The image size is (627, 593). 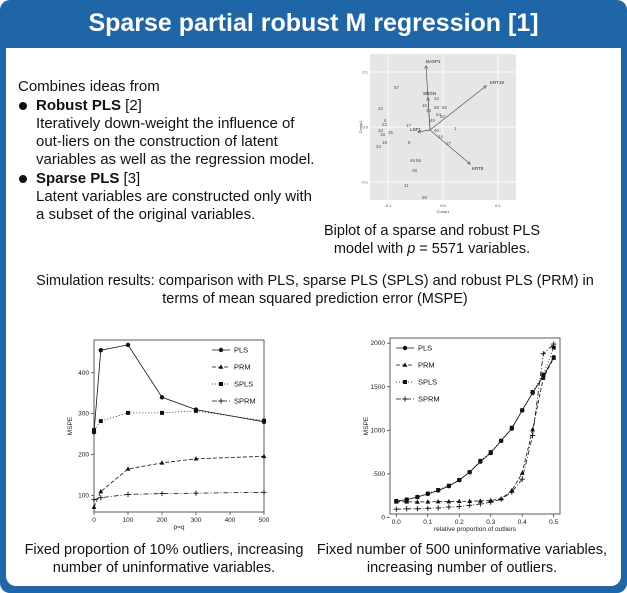 What do you see at coordinates (378, 343) in the screenshot?
I see `y-tick-label: 2000` at bounding box center [378, 343].